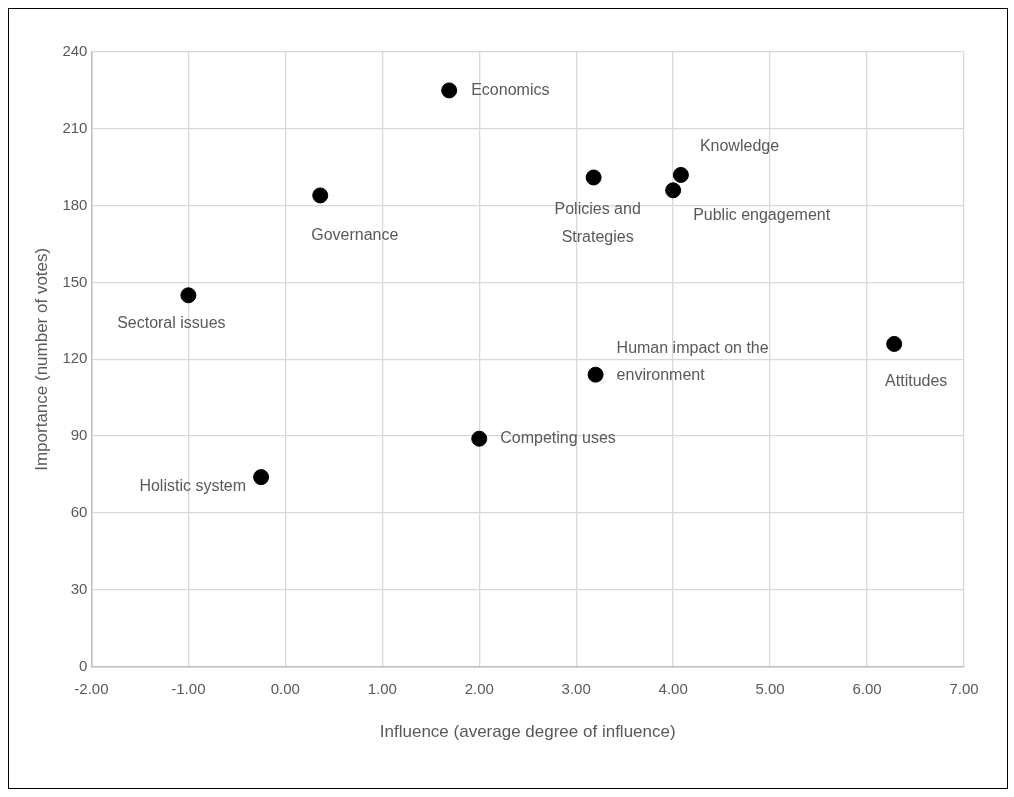 The height and width of the screenshot is (797, 1014). Describe the element at coordinates (75, 358) in the screenshot. I see `y-tick-label: 120` at that location.